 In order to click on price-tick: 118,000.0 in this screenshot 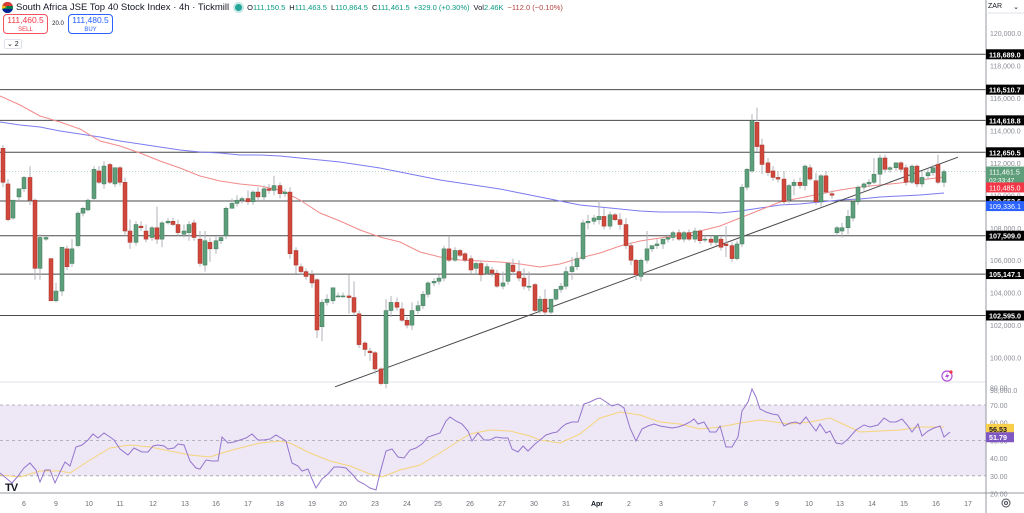, I will do `click(1005, 66)`.